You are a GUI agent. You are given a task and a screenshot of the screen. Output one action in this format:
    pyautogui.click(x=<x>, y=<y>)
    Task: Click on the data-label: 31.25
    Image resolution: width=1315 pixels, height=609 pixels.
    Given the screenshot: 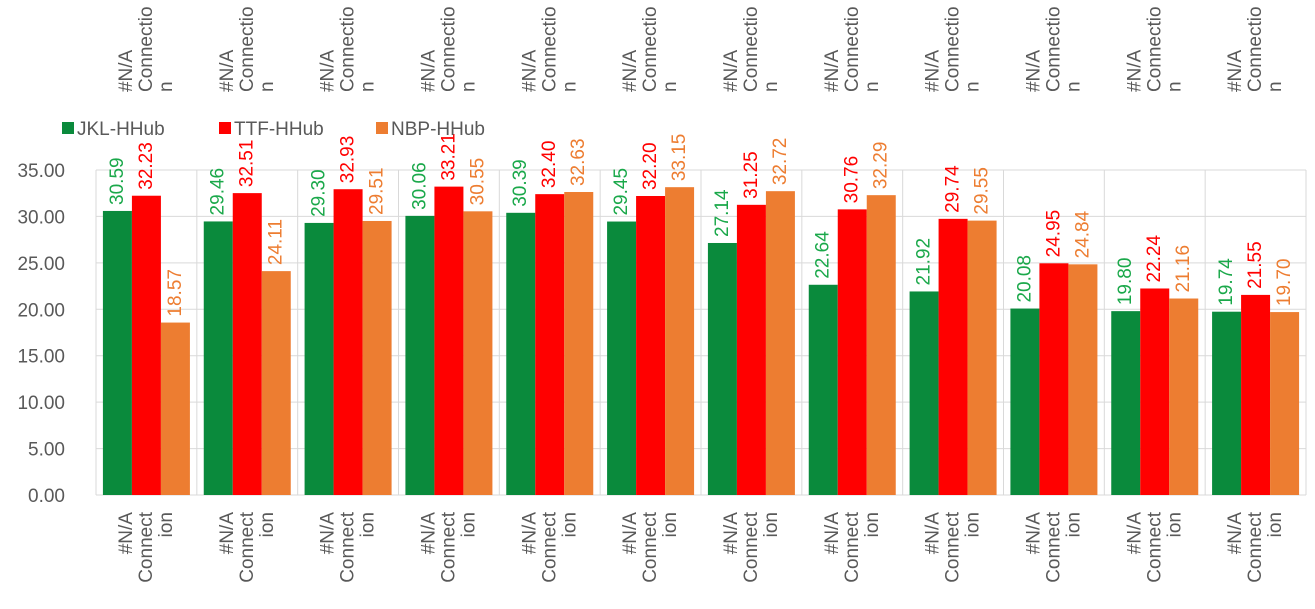 What is the action you would take?
    pyautogui.click(x=751, y=175)
    